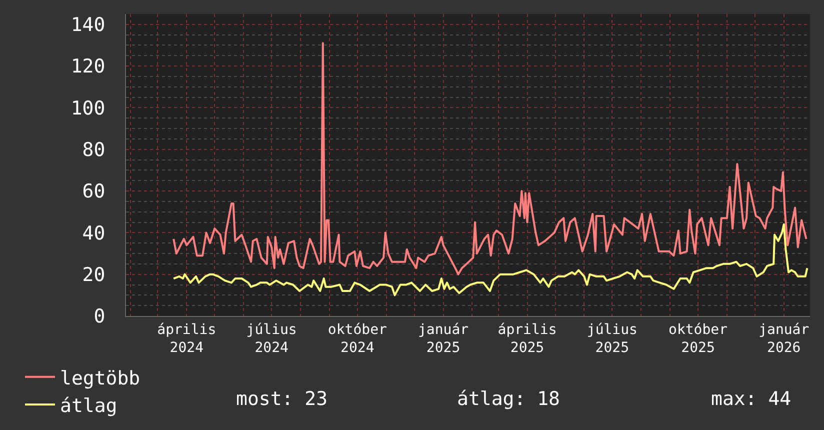 This screenshot has height=430, width=824. What do you see at coordinates (94, 150) in the screenshot?
I see `y-tick-label: 80` at bounding box center [94, 150].